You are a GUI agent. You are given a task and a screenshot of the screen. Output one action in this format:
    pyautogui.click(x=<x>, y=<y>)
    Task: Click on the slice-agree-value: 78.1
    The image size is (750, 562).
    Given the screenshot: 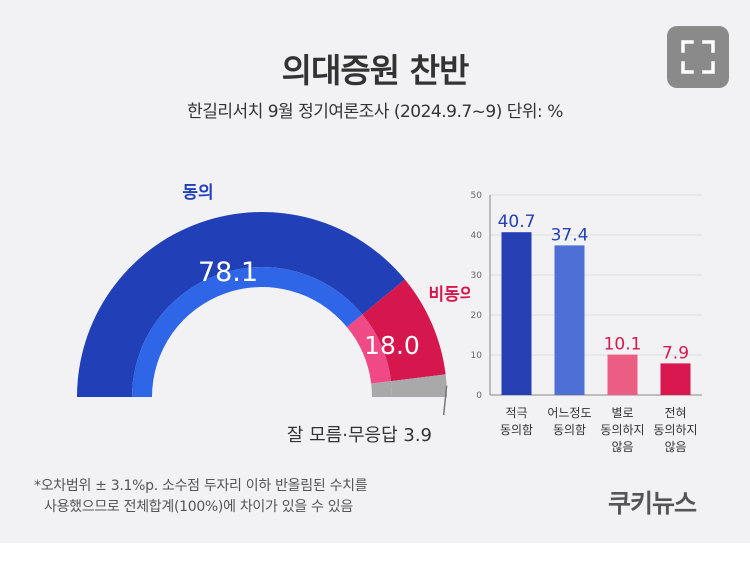 What is the action you would take?
    pyautogui.click(x=228, y=272)
    